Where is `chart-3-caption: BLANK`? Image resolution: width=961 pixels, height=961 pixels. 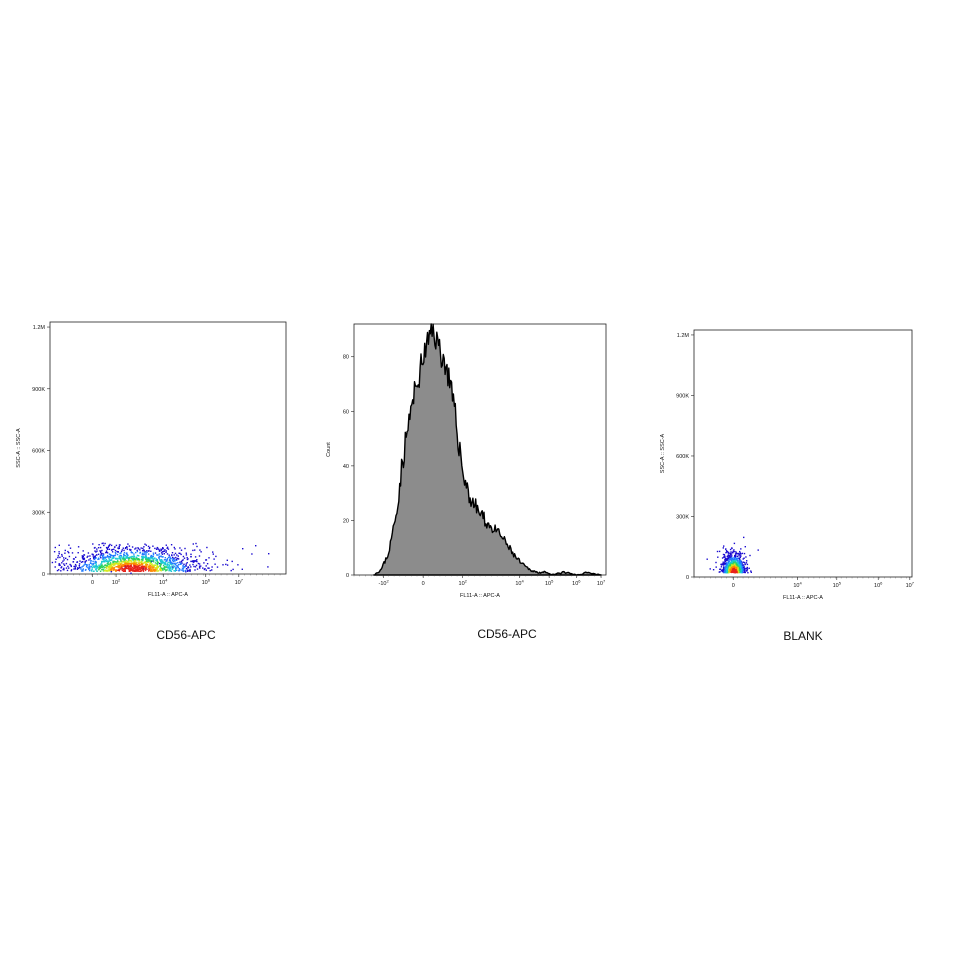 chart-3-caption: BLANK is located at coordinates (803, 636).